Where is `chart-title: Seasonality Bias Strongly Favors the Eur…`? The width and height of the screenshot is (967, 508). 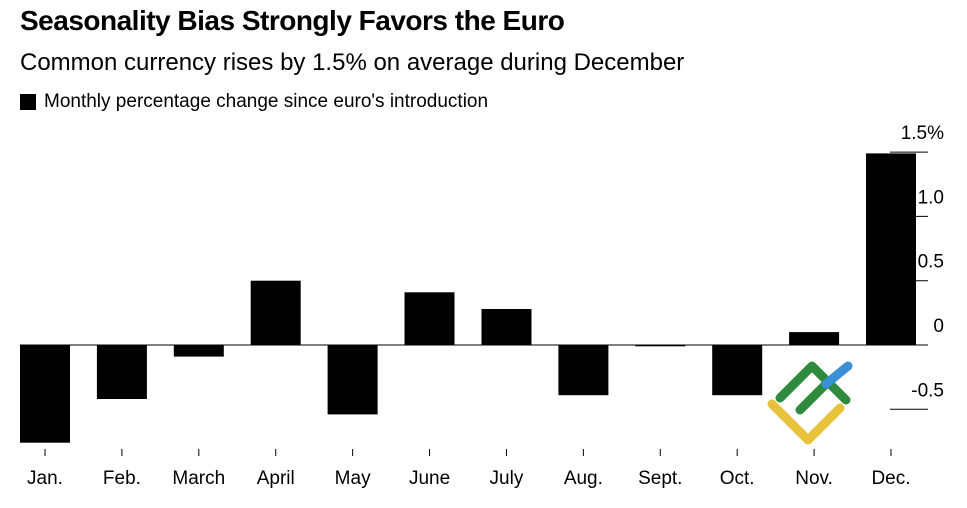 chart-title: Seasonality Bias Strongly Favors the Eur… is located at coordinates (292, 20).